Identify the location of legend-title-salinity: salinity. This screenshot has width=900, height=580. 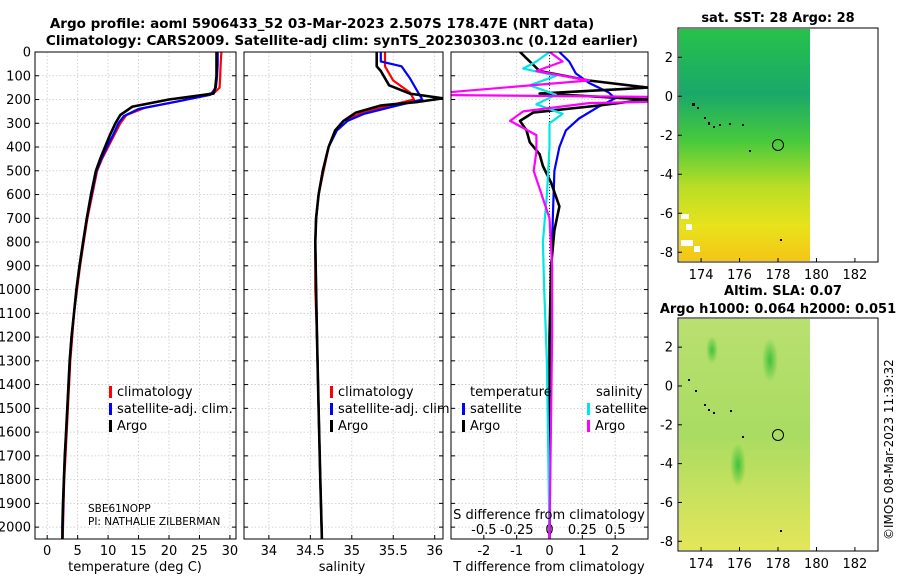
(619, 392).